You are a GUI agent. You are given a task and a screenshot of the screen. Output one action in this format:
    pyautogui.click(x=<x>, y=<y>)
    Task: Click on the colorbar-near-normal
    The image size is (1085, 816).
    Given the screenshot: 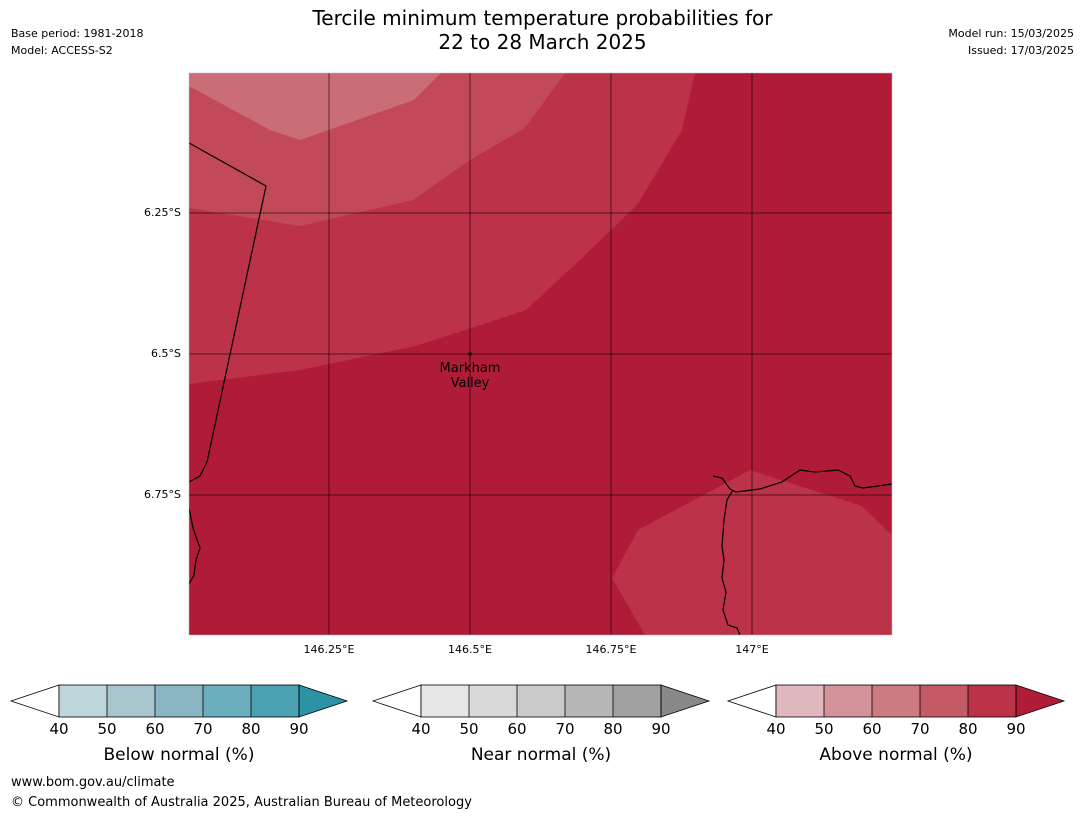 What is the action you would take?
    pyautogui.click(x=541, y=701)
    